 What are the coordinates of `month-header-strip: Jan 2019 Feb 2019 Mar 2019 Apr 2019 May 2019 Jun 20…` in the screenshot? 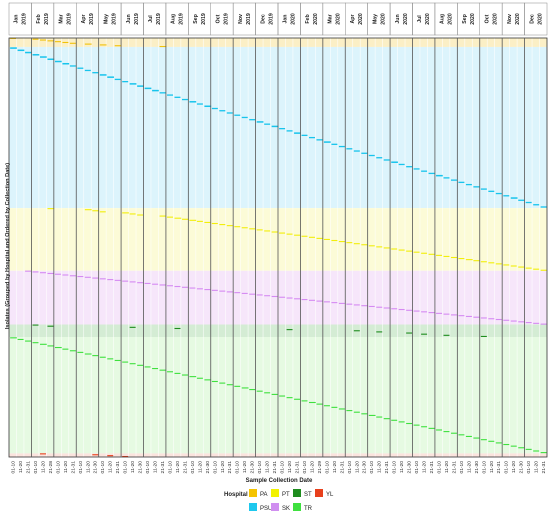 It's located at (278, 19).